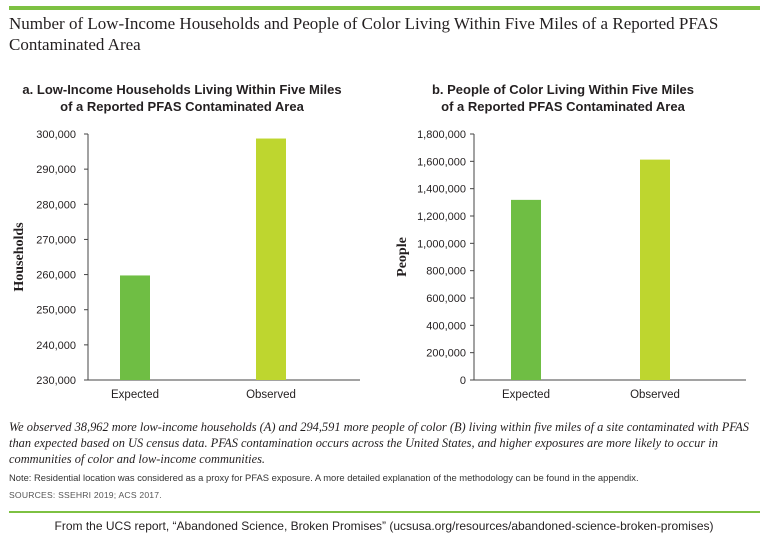  Describe the element at coordinates (56, 135) in the screenshot. I see `chart-a-y-tick-label: 300,000` at that location.